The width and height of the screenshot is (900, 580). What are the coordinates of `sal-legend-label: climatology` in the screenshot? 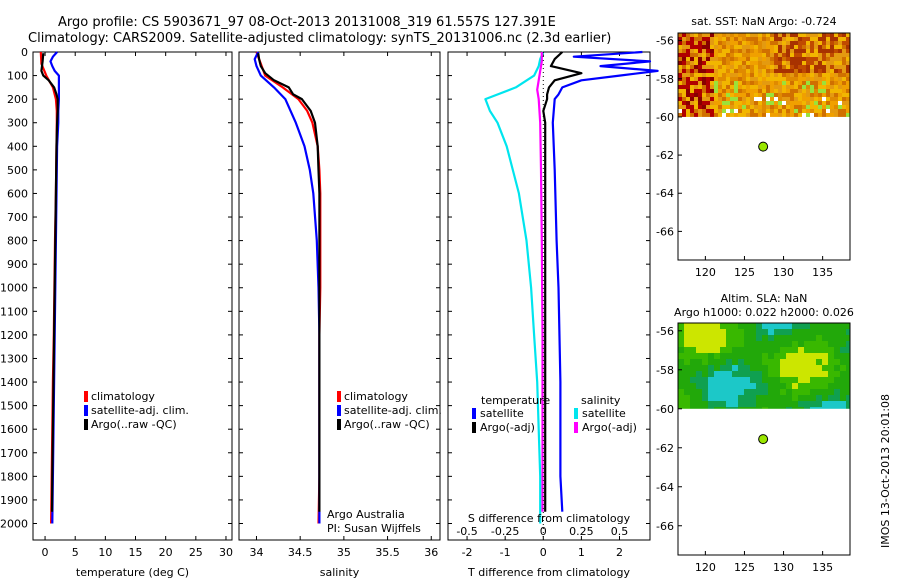 It's located at (376, 396).